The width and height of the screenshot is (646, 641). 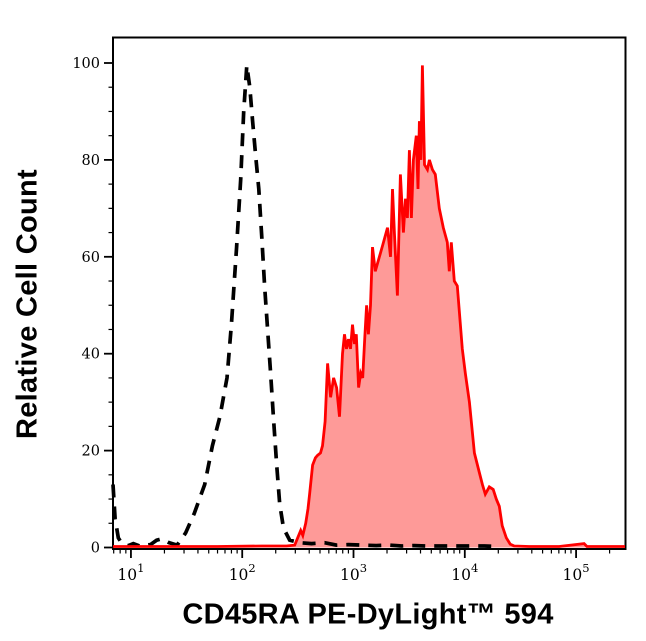 What do you see at coordinates (91, 258) in the screenshot?
I see `y-axis-tick-label: 60` at bounding box center [91, 258].